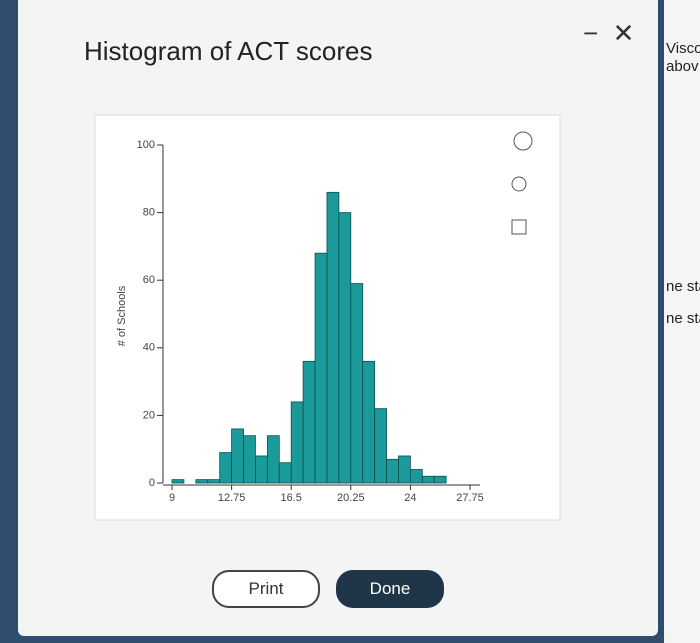  I want to click on x-tick-label: 12.75, so click(232, 498).